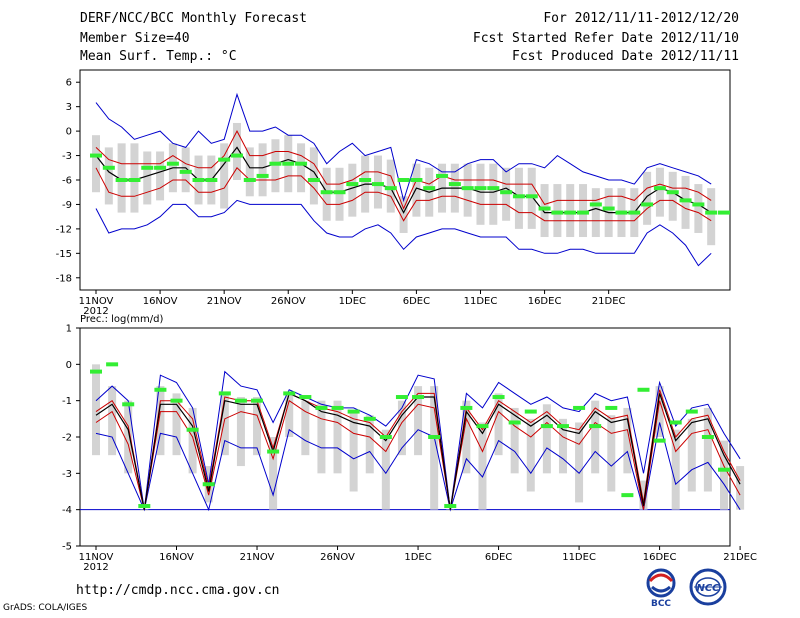 The image size is (800, 618). I want to click on ncc-logo-text: NCC, so click(708, 588).